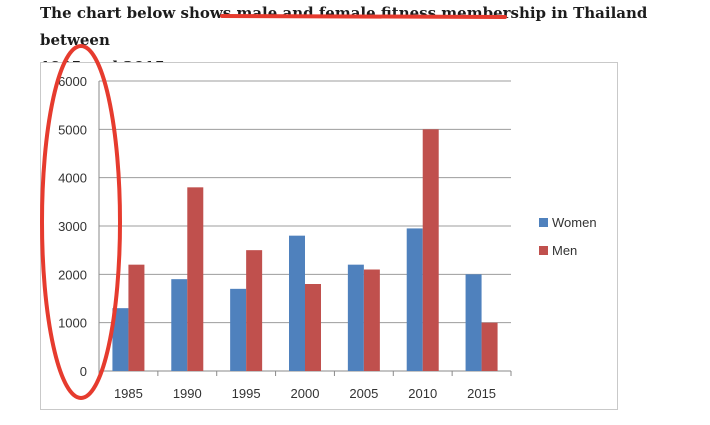  Describe the element at coordinates (422, 393) in the screenshot. I see `x-tick-label: 2010` at that location.